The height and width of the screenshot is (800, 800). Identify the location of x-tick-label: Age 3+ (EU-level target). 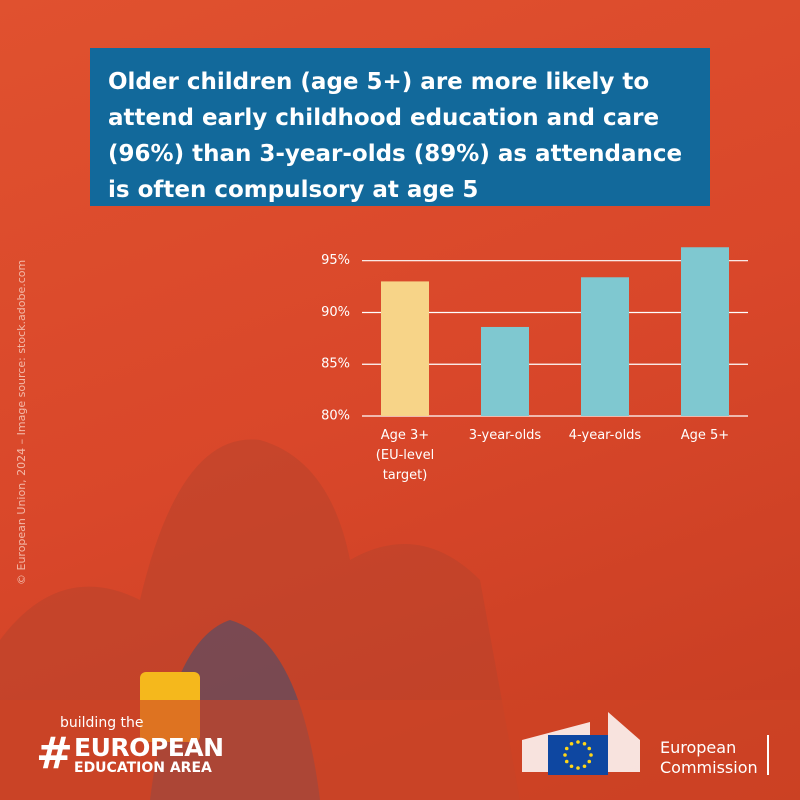
(405, 455).